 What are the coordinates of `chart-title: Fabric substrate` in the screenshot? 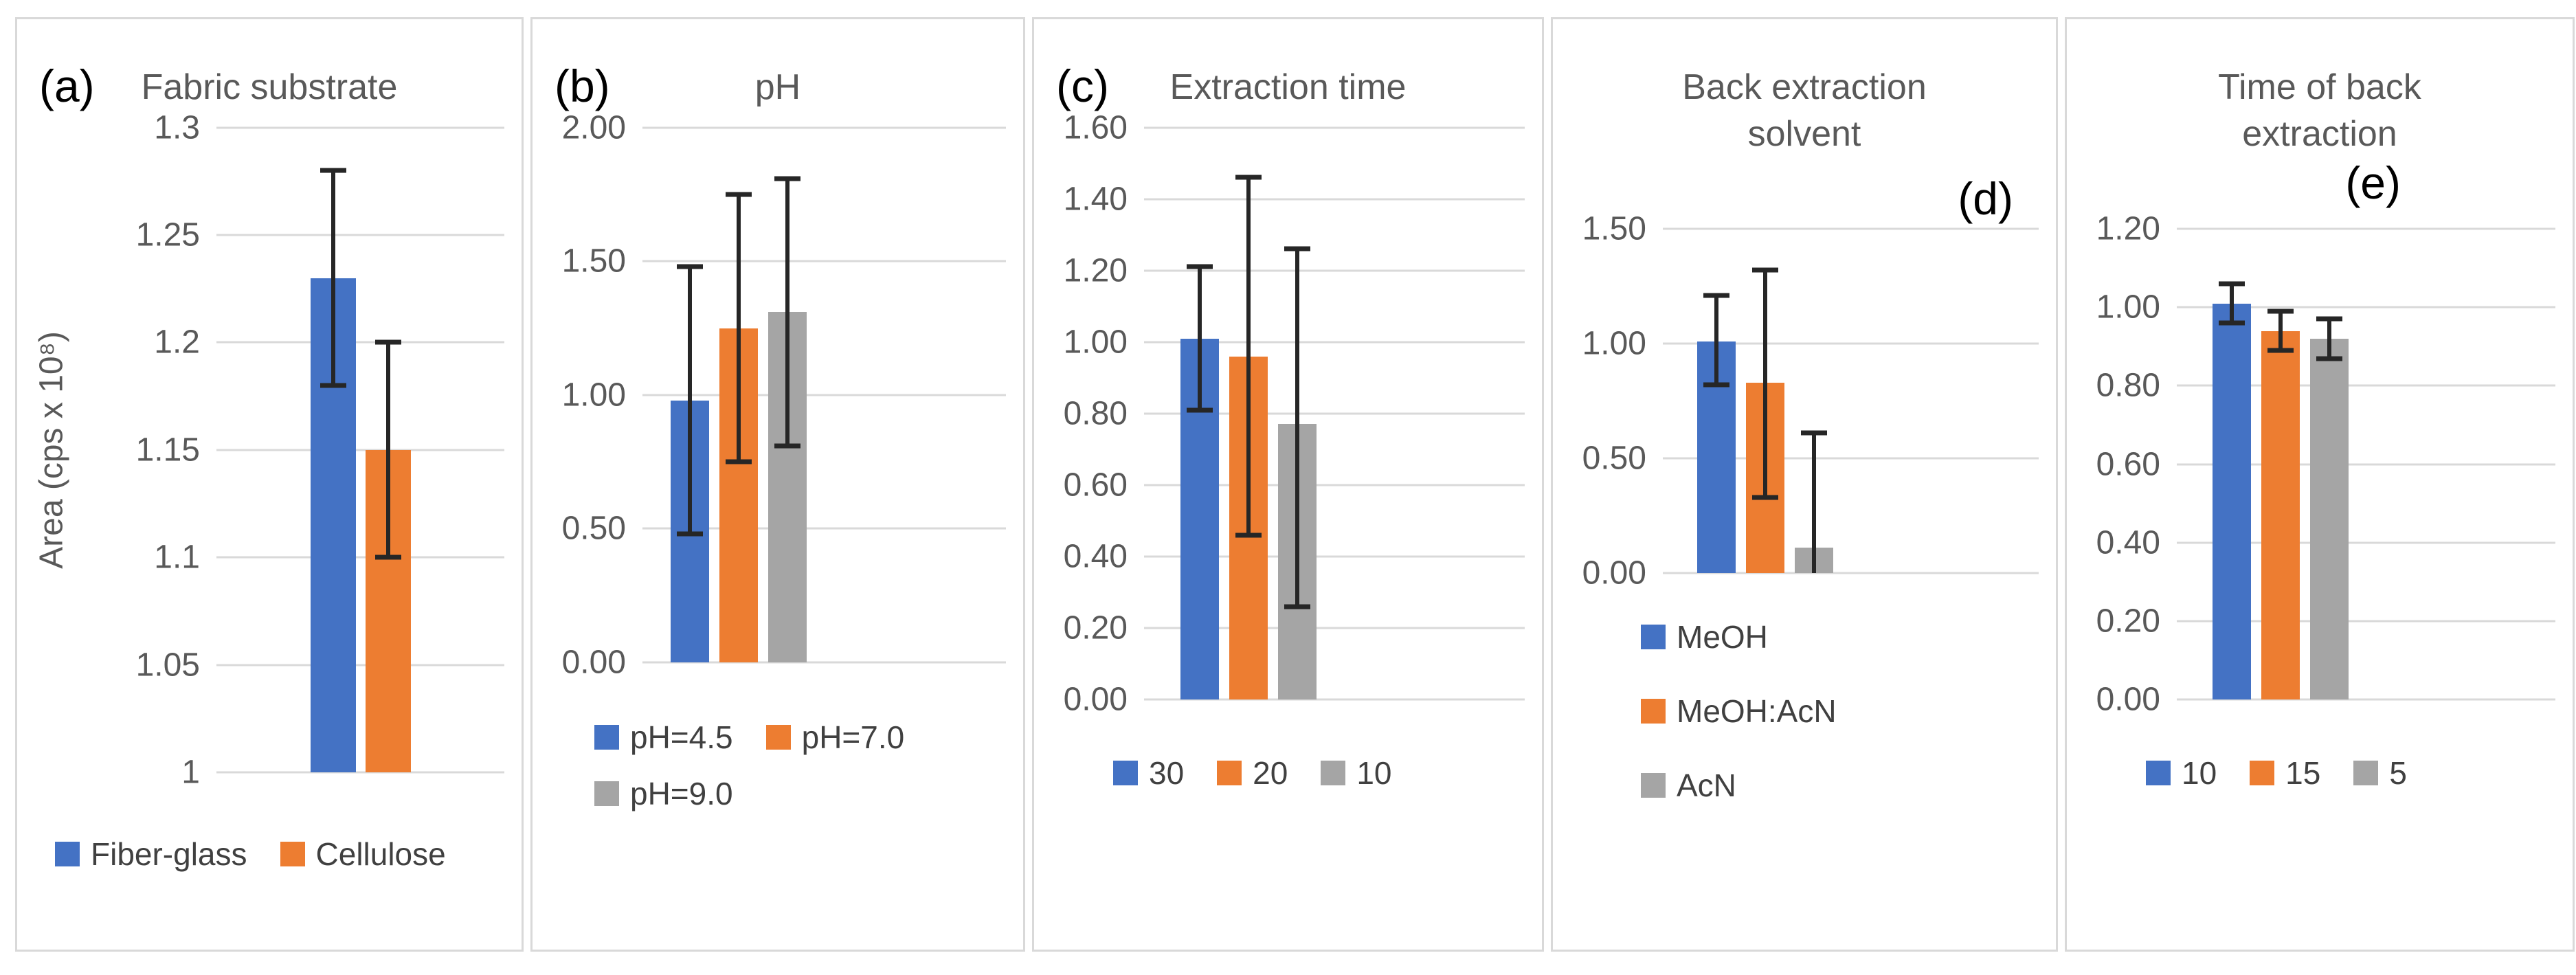 It's located at (269, 87).